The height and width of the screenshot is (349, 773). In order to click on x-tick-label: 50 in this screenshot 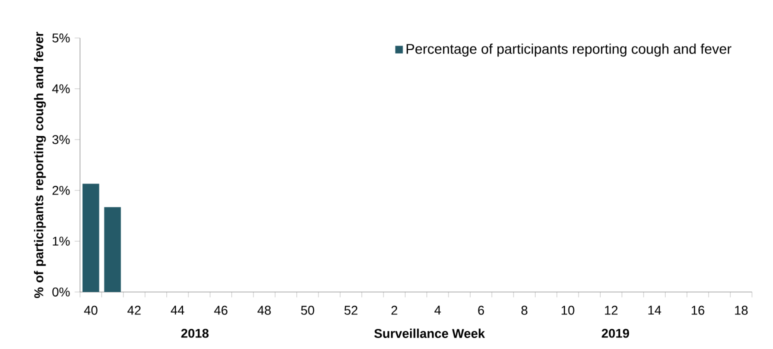, I will do `click(307, 310)`.